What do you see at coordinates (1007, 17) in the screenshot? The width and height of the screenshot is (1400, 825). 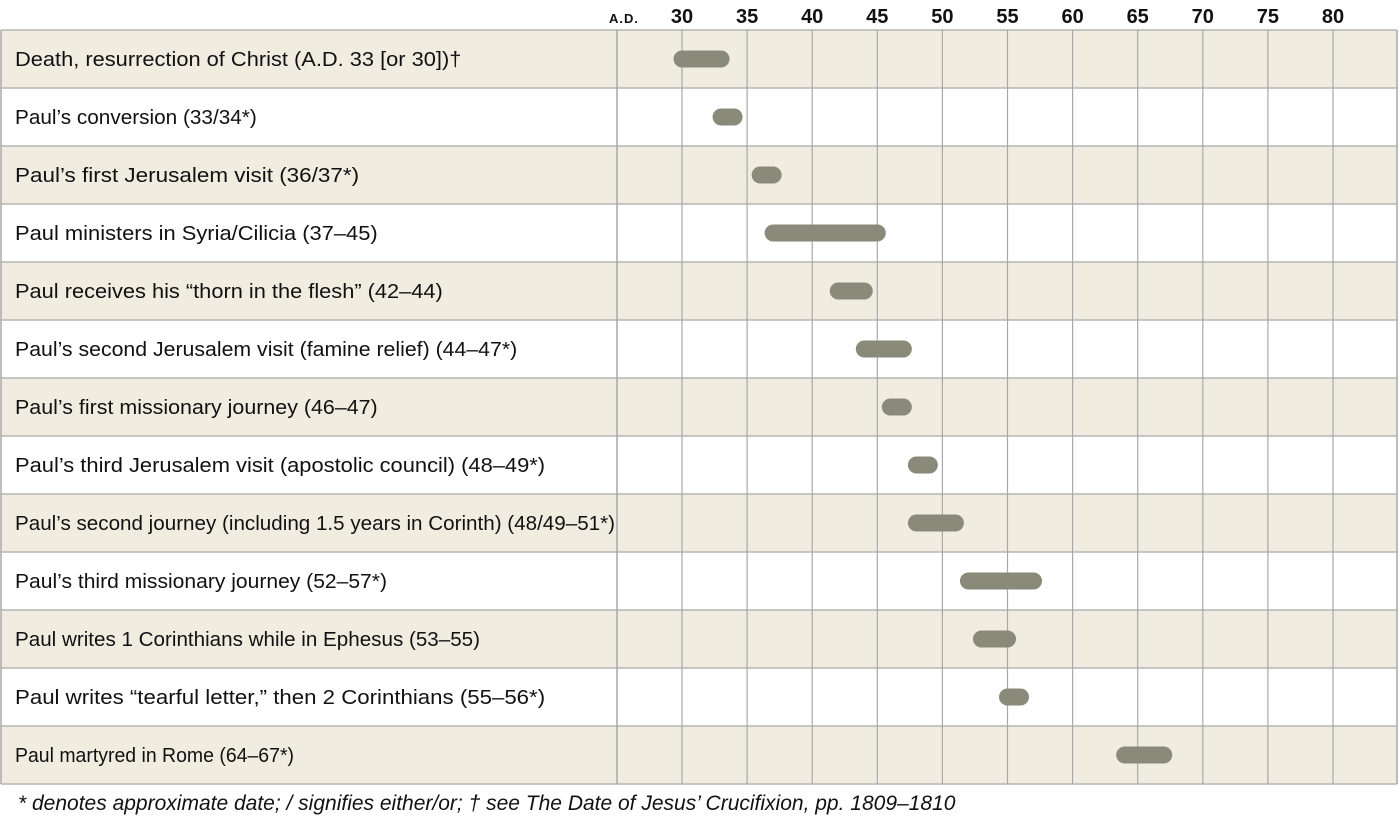 I see `tick-label-55: 55` at bounding box center [1007, 17].